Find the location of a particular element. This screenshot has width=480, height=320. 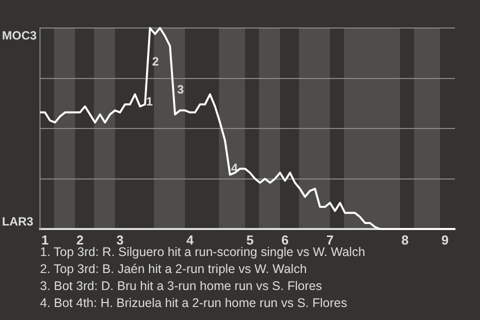

text: 2. Top 3rd: B. Jaén hit a 2-run triple vs W. Walch is located at coordinates (174, 269).